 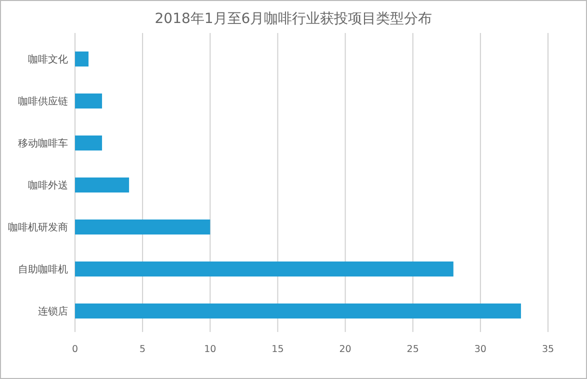 What do you see at coordinates (345, 349) in the screenshot?
I see `x-tick-label: 20` at bounding box center [345, 349].